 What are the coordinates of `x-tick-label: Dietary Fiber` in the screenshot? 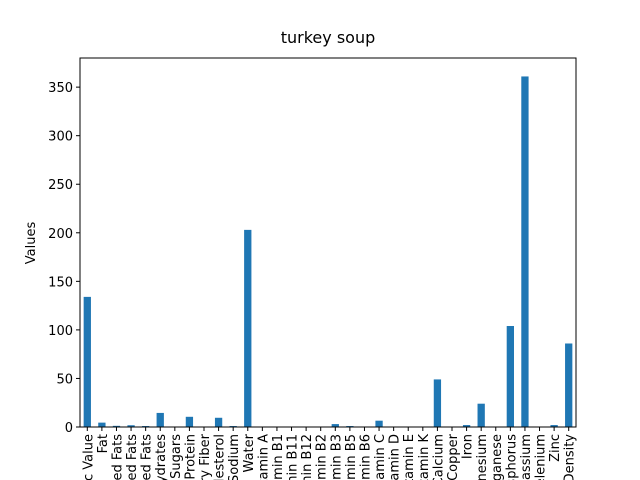 It's located at (205, 456).